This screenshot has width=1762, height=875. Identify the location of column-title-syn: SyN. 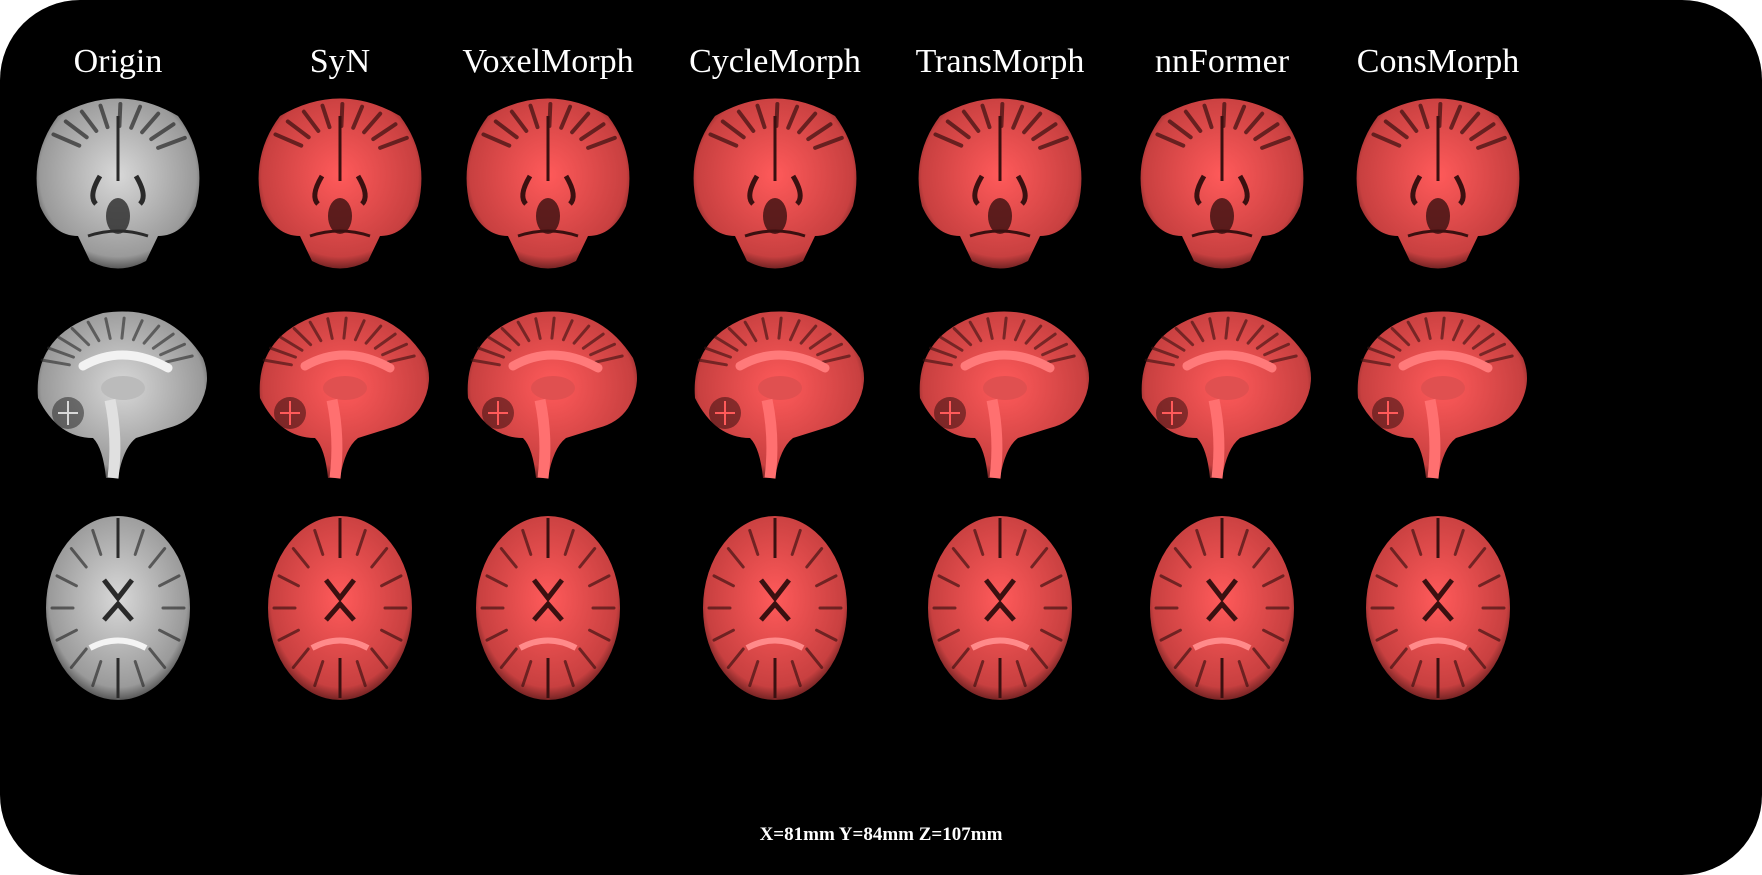
(340, 61).